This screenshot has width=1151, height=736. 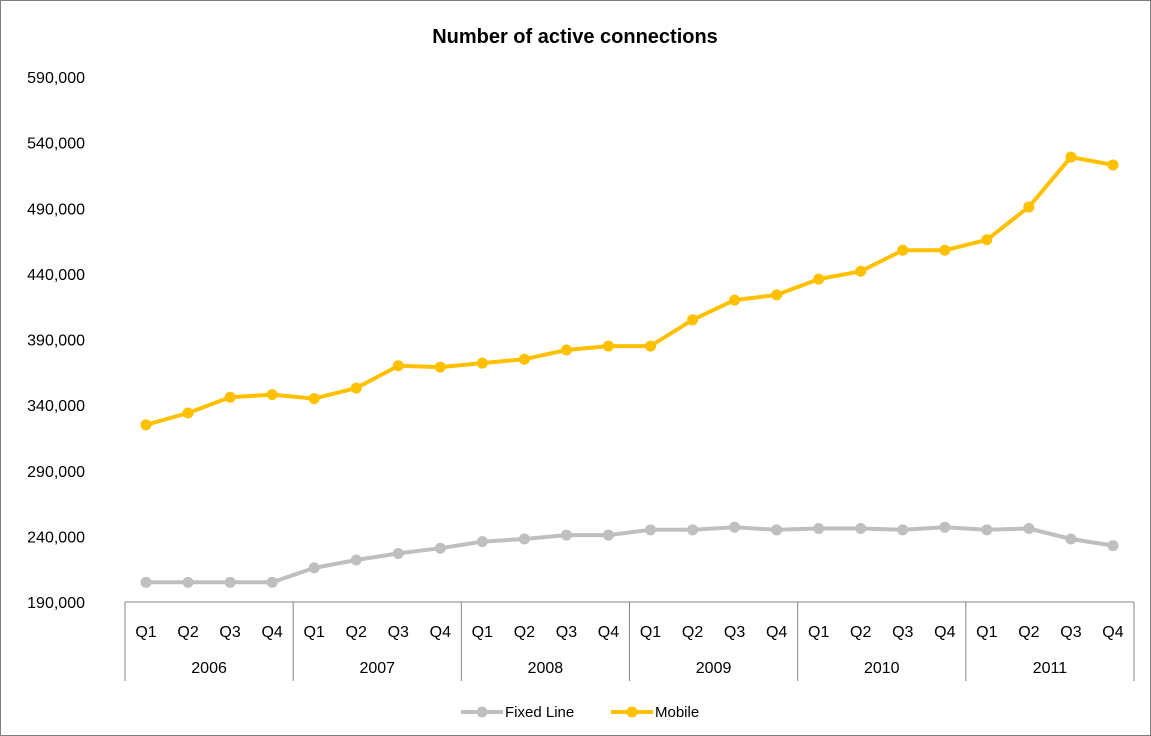 I want to click on x-tick-year-label: 2010, so click(x=882, y=668).